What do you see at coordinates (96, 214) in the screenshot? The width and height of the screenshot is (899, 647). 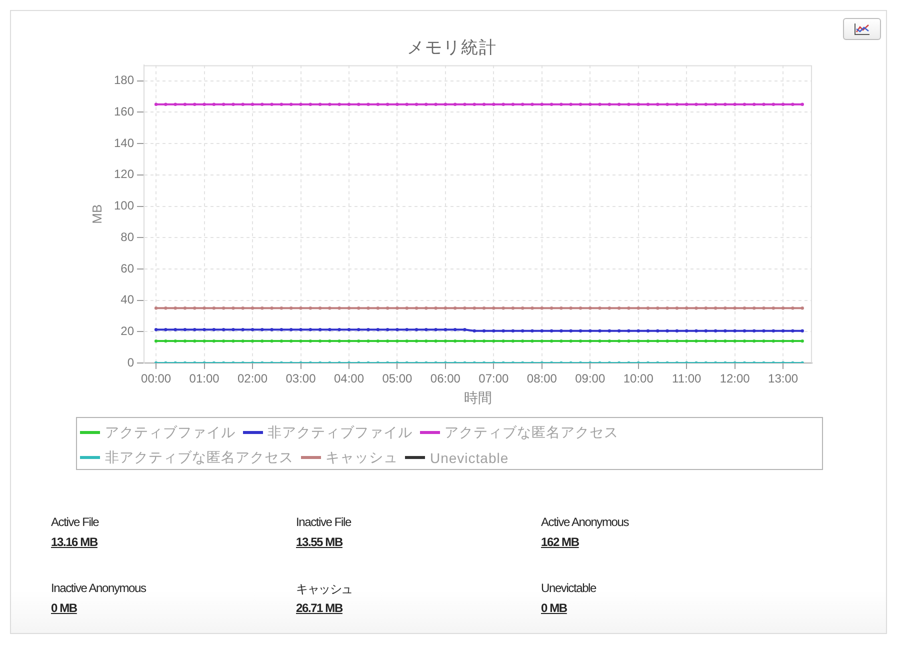 I see `y-axis-title: MB` at bounding box center [96, 214].